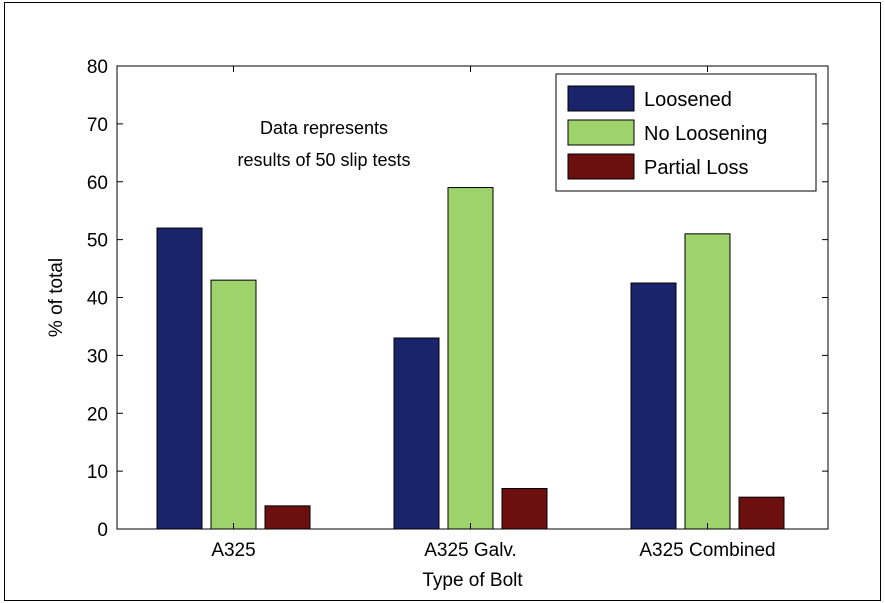  What do you see at coordinates (707, 550) in the screenshot?
I see `x-tick-label: A325 Combined` at bounding box center [707, 550].